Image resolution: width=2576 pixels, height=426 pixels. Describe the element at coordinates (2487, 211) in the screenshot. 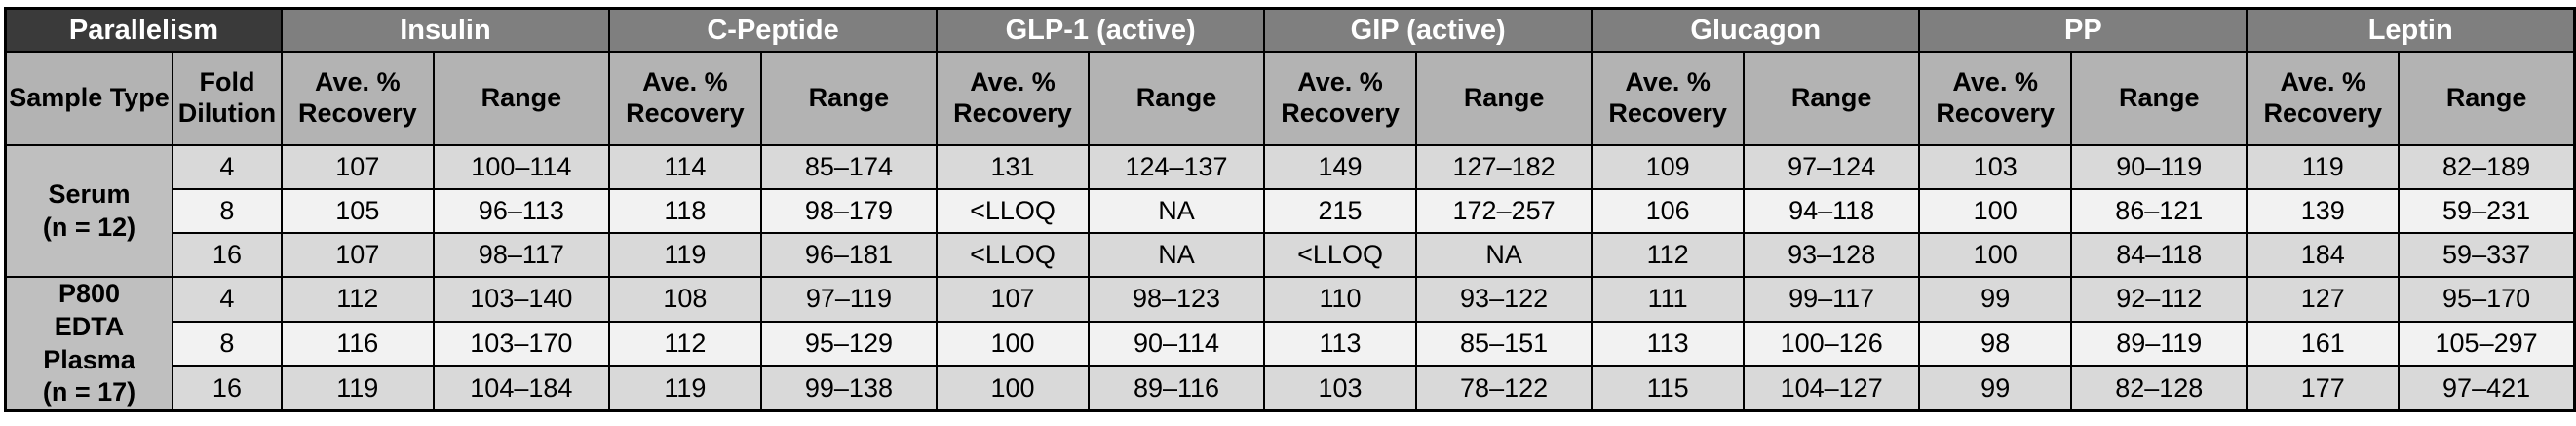

I see `range-value-cell: 59–231` at that location.